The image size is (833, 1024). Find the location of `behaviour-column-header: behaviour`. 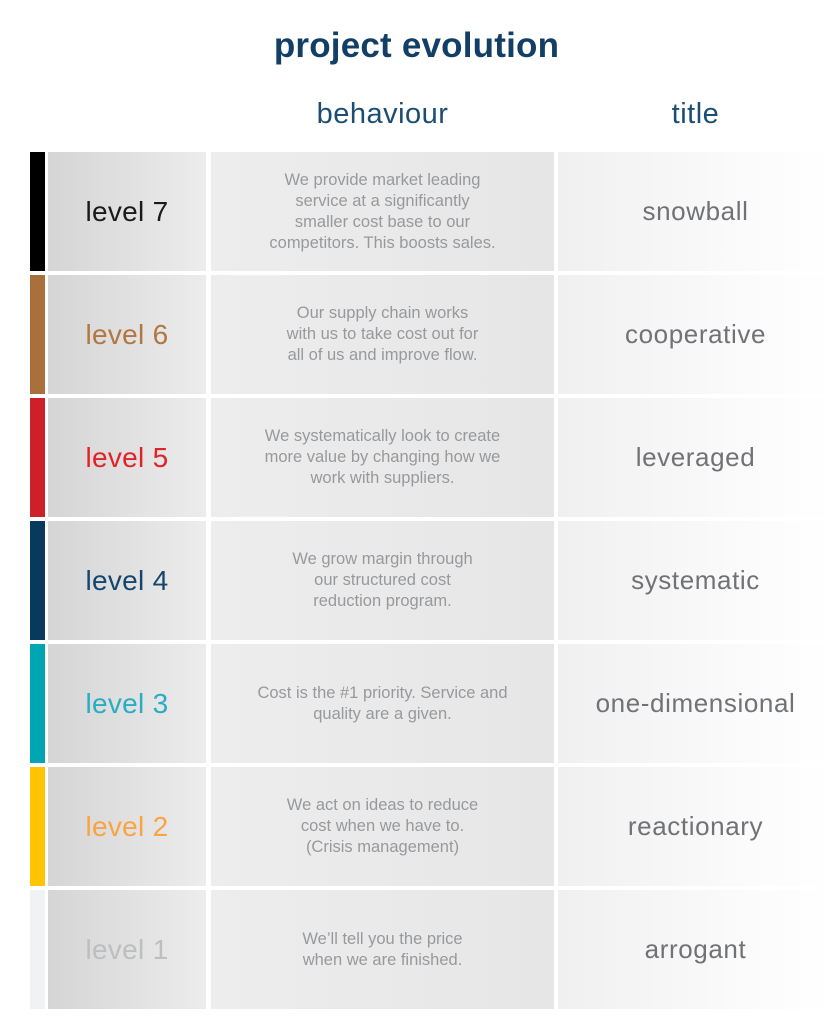

behaviour-column-header: behaviour is located at coordinates (382, 113).